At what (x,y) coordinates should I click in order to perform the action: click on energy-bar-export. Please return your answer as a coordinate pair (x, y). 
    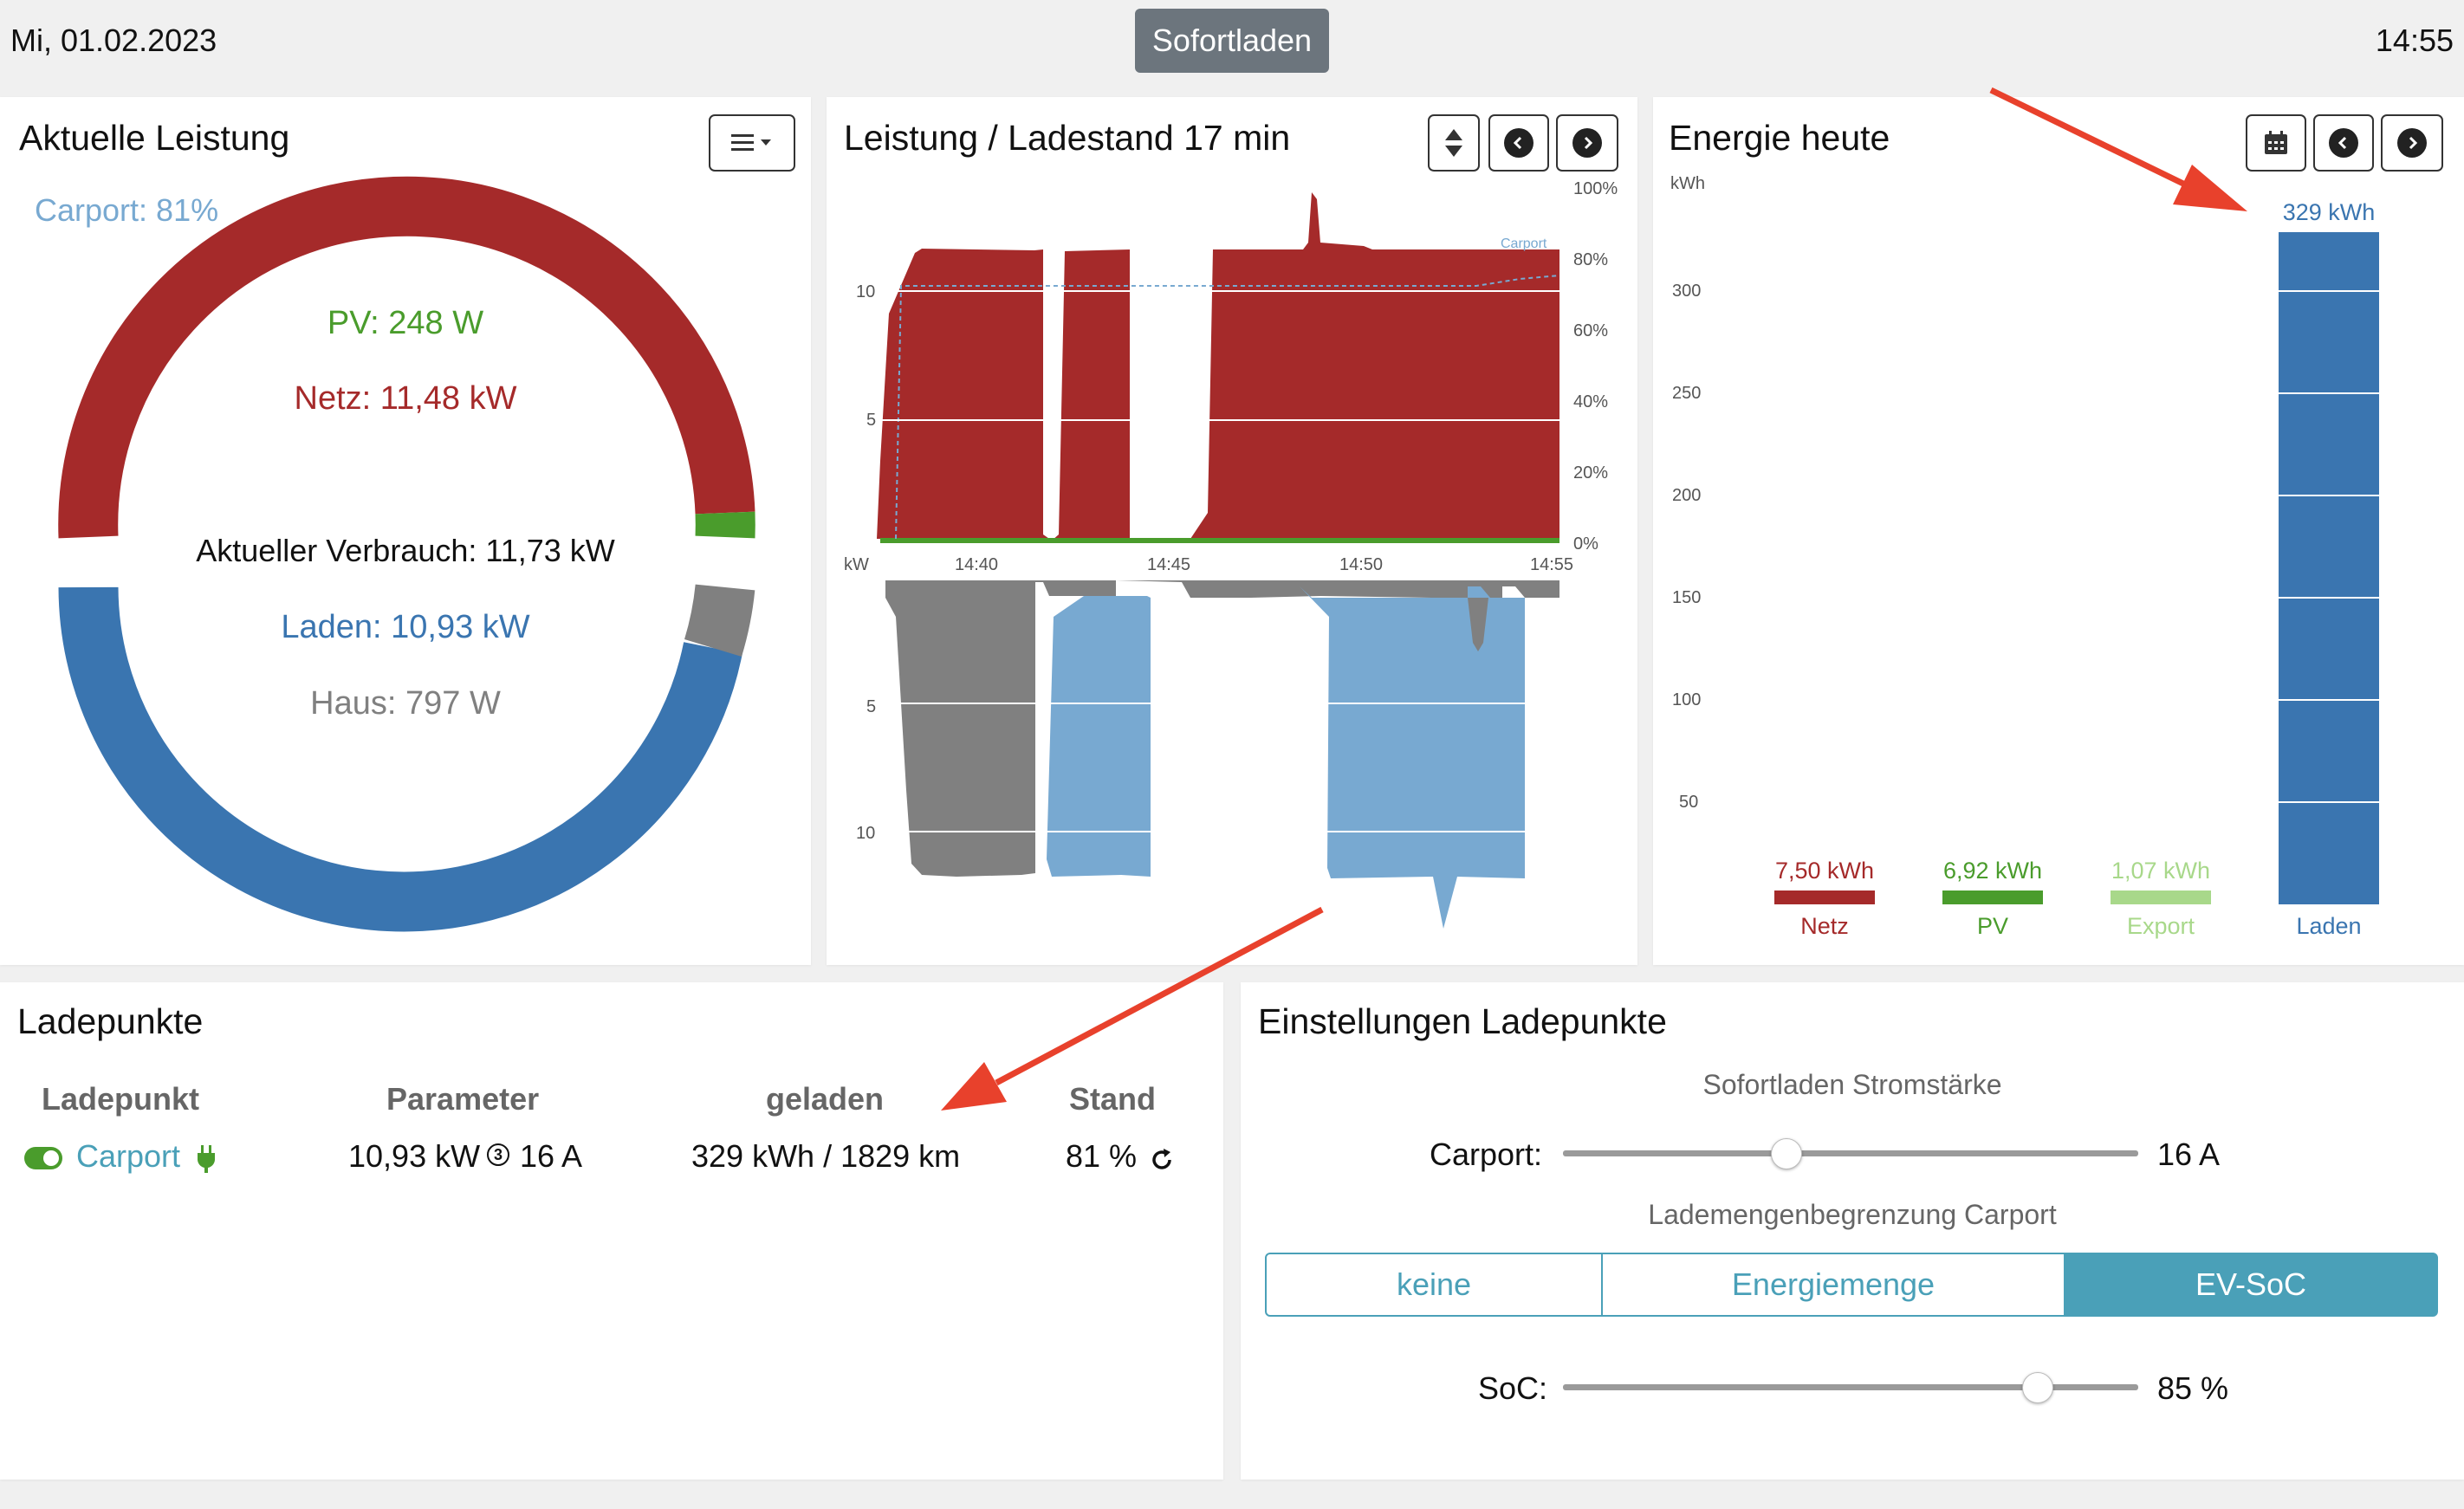
    Looking at the image, I should click on (2161, 897).